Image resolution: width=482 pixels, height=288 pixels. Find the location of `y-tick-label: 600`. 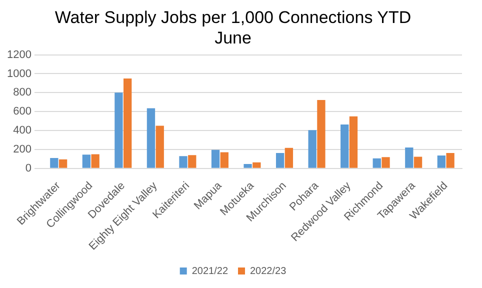

y-tick-label: 600 is located at coordinates (22, 112).